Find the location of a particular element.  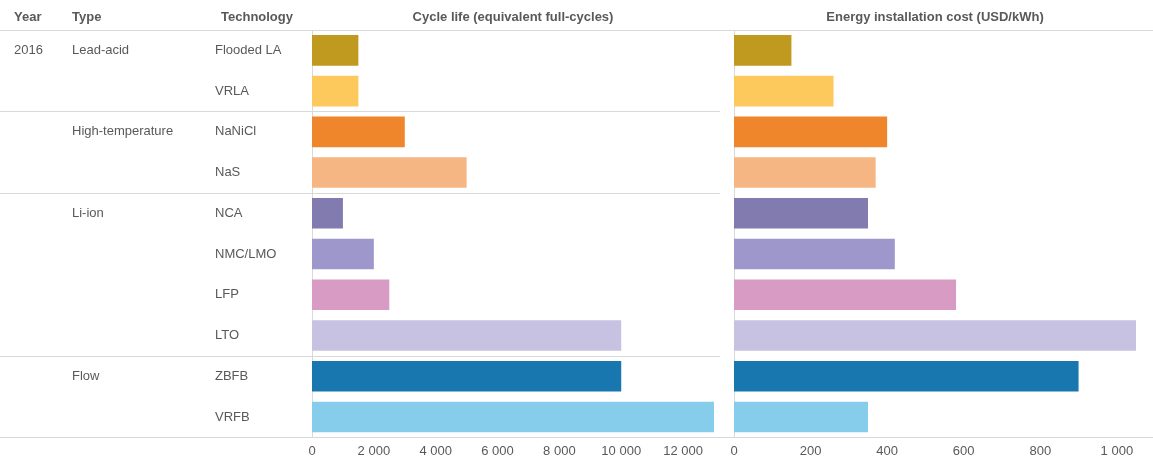

y-tick-label: Flooded LA is located at coordinates (248, 49).